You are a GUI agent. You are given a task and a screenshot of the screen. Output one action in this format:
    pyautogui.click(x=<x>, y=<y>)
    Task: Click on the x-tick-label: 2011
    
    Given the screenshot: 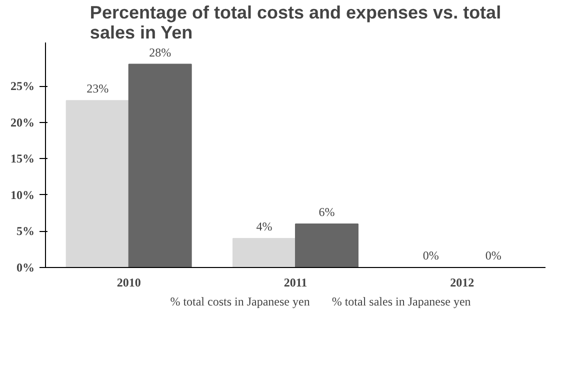 What is the action you would take?
    pyautogui.click(x=296, y=283)
    